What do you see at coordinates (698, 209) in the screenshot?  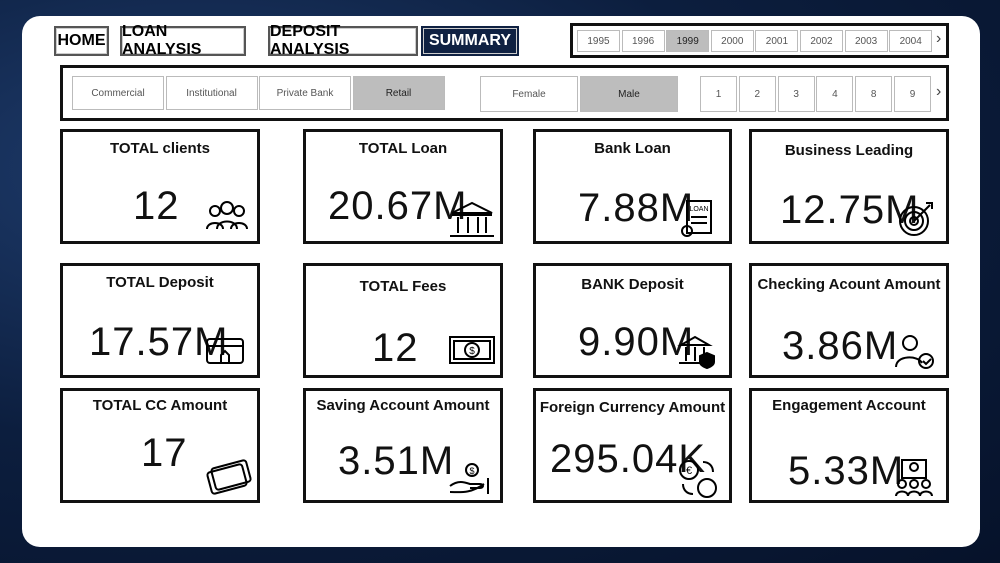 I see `svg-text: LOAN` at bounding box center [698, 209].